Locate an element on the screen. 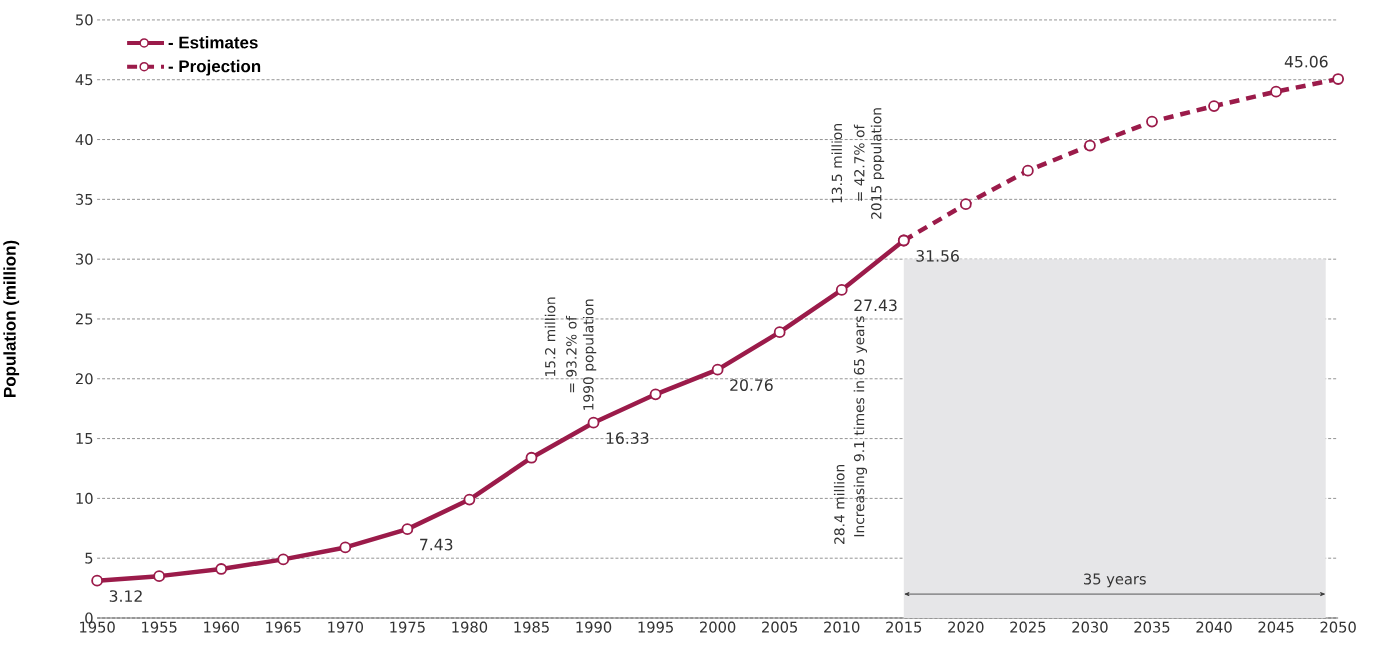 The image size is (1378, 661). band-label: 35 years is located at coordinates (1115, 580).